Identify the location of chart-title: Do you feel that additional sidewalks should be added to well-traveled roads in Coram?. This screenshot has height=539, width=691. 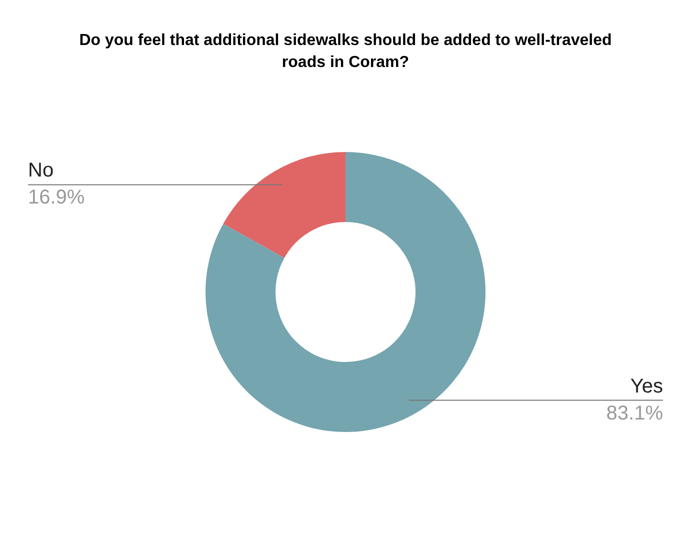
(345, 52).